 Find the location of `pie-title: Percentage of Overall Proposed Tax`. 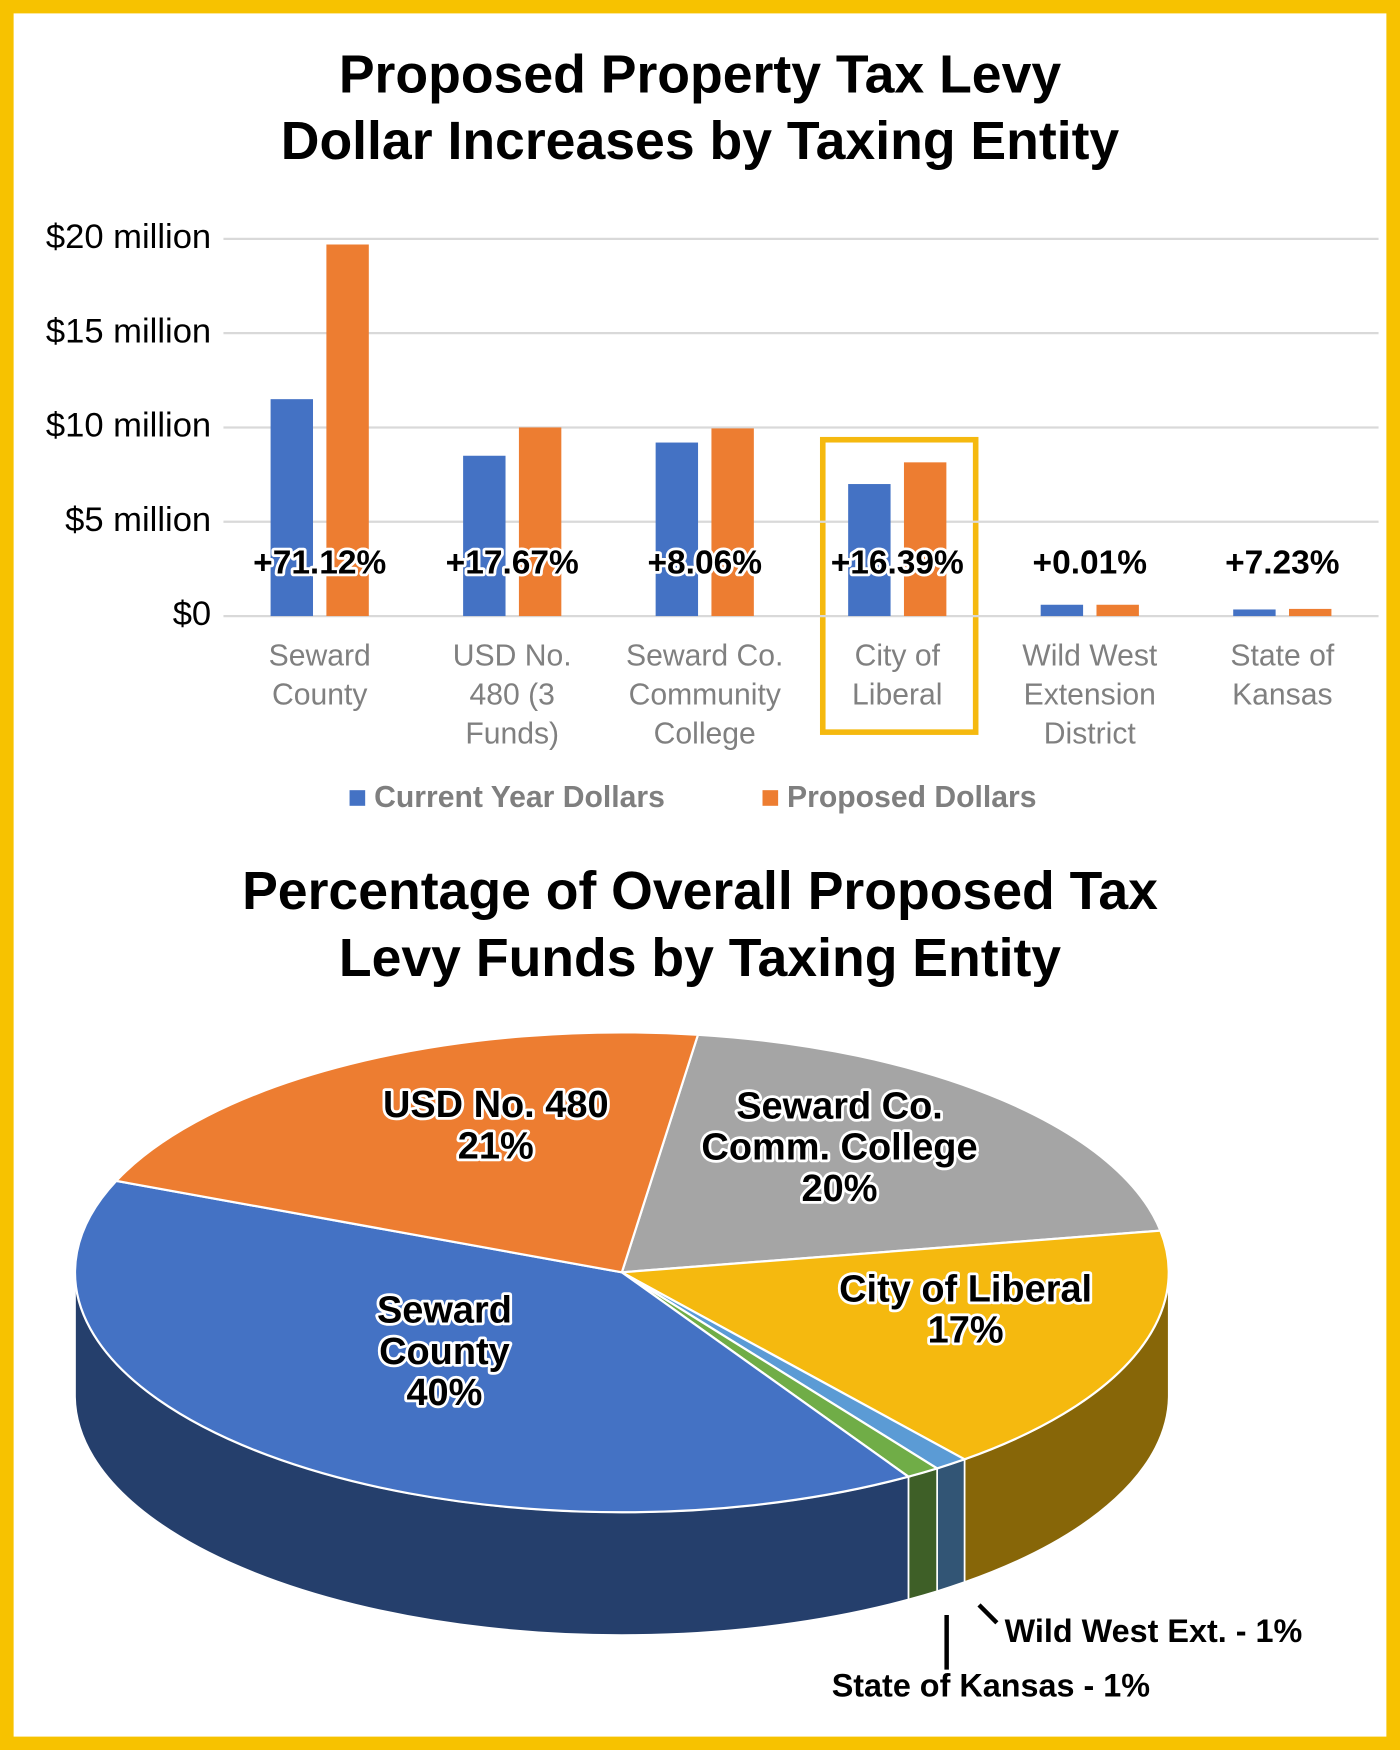

pie-title: Percentage of Overall Proposed Tax is located at coordinates (700, 891).